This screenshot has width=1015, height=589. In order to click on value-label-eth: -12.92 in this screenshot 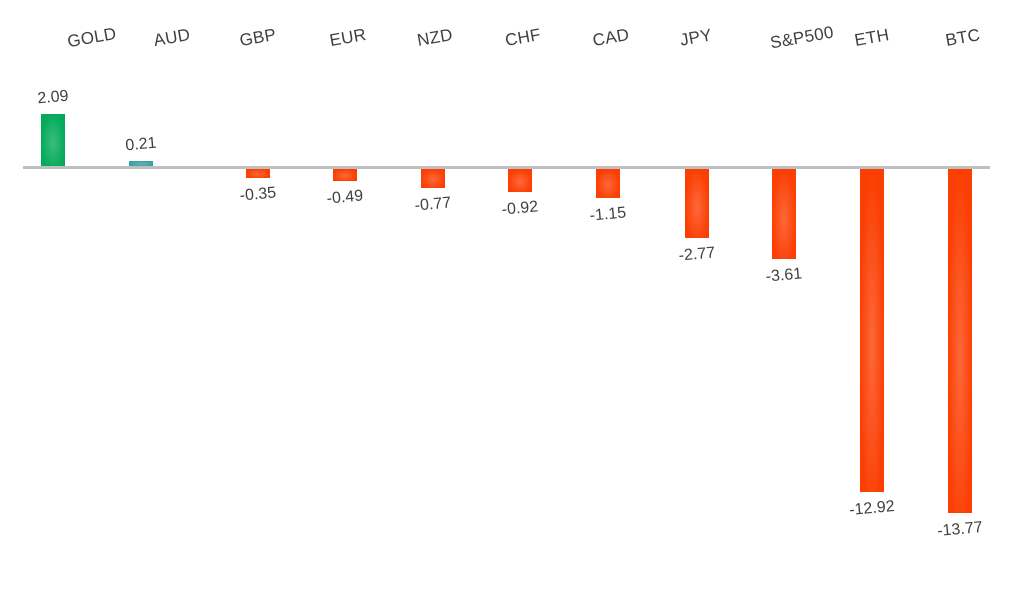, I will do `click(872, 508)`.